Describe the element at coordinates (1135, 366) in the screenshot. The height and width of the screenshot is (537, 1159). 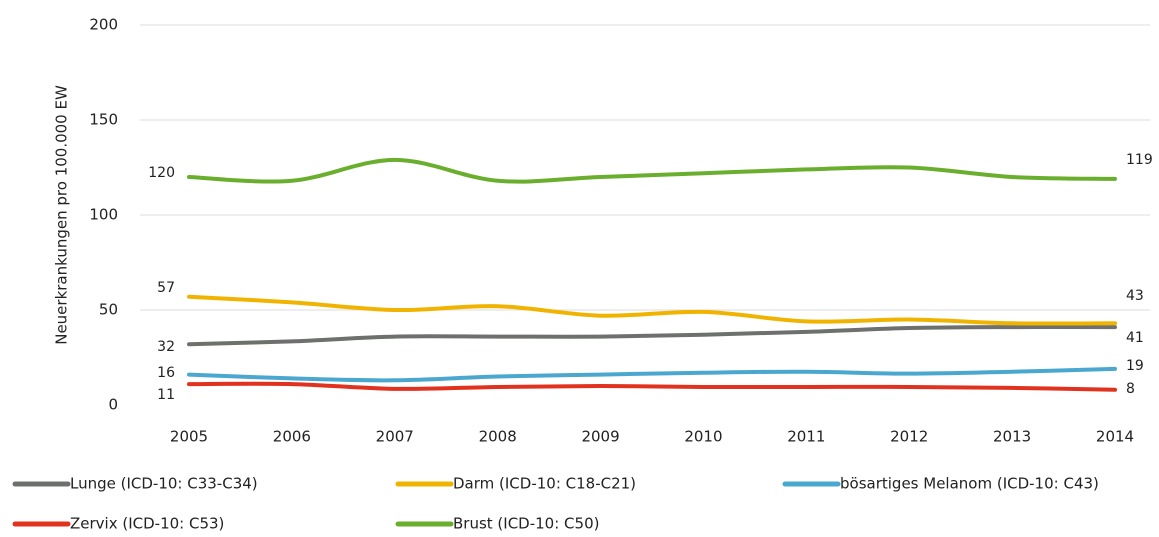
I see `data-label: 19` at that location.